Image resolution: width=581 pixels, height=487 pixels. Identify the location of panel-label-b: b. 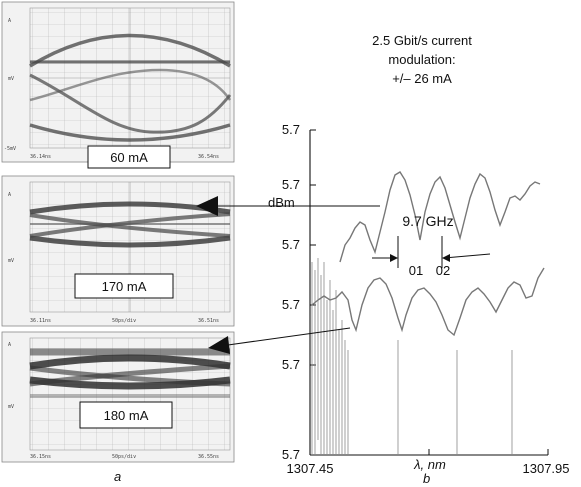
(426, 478).